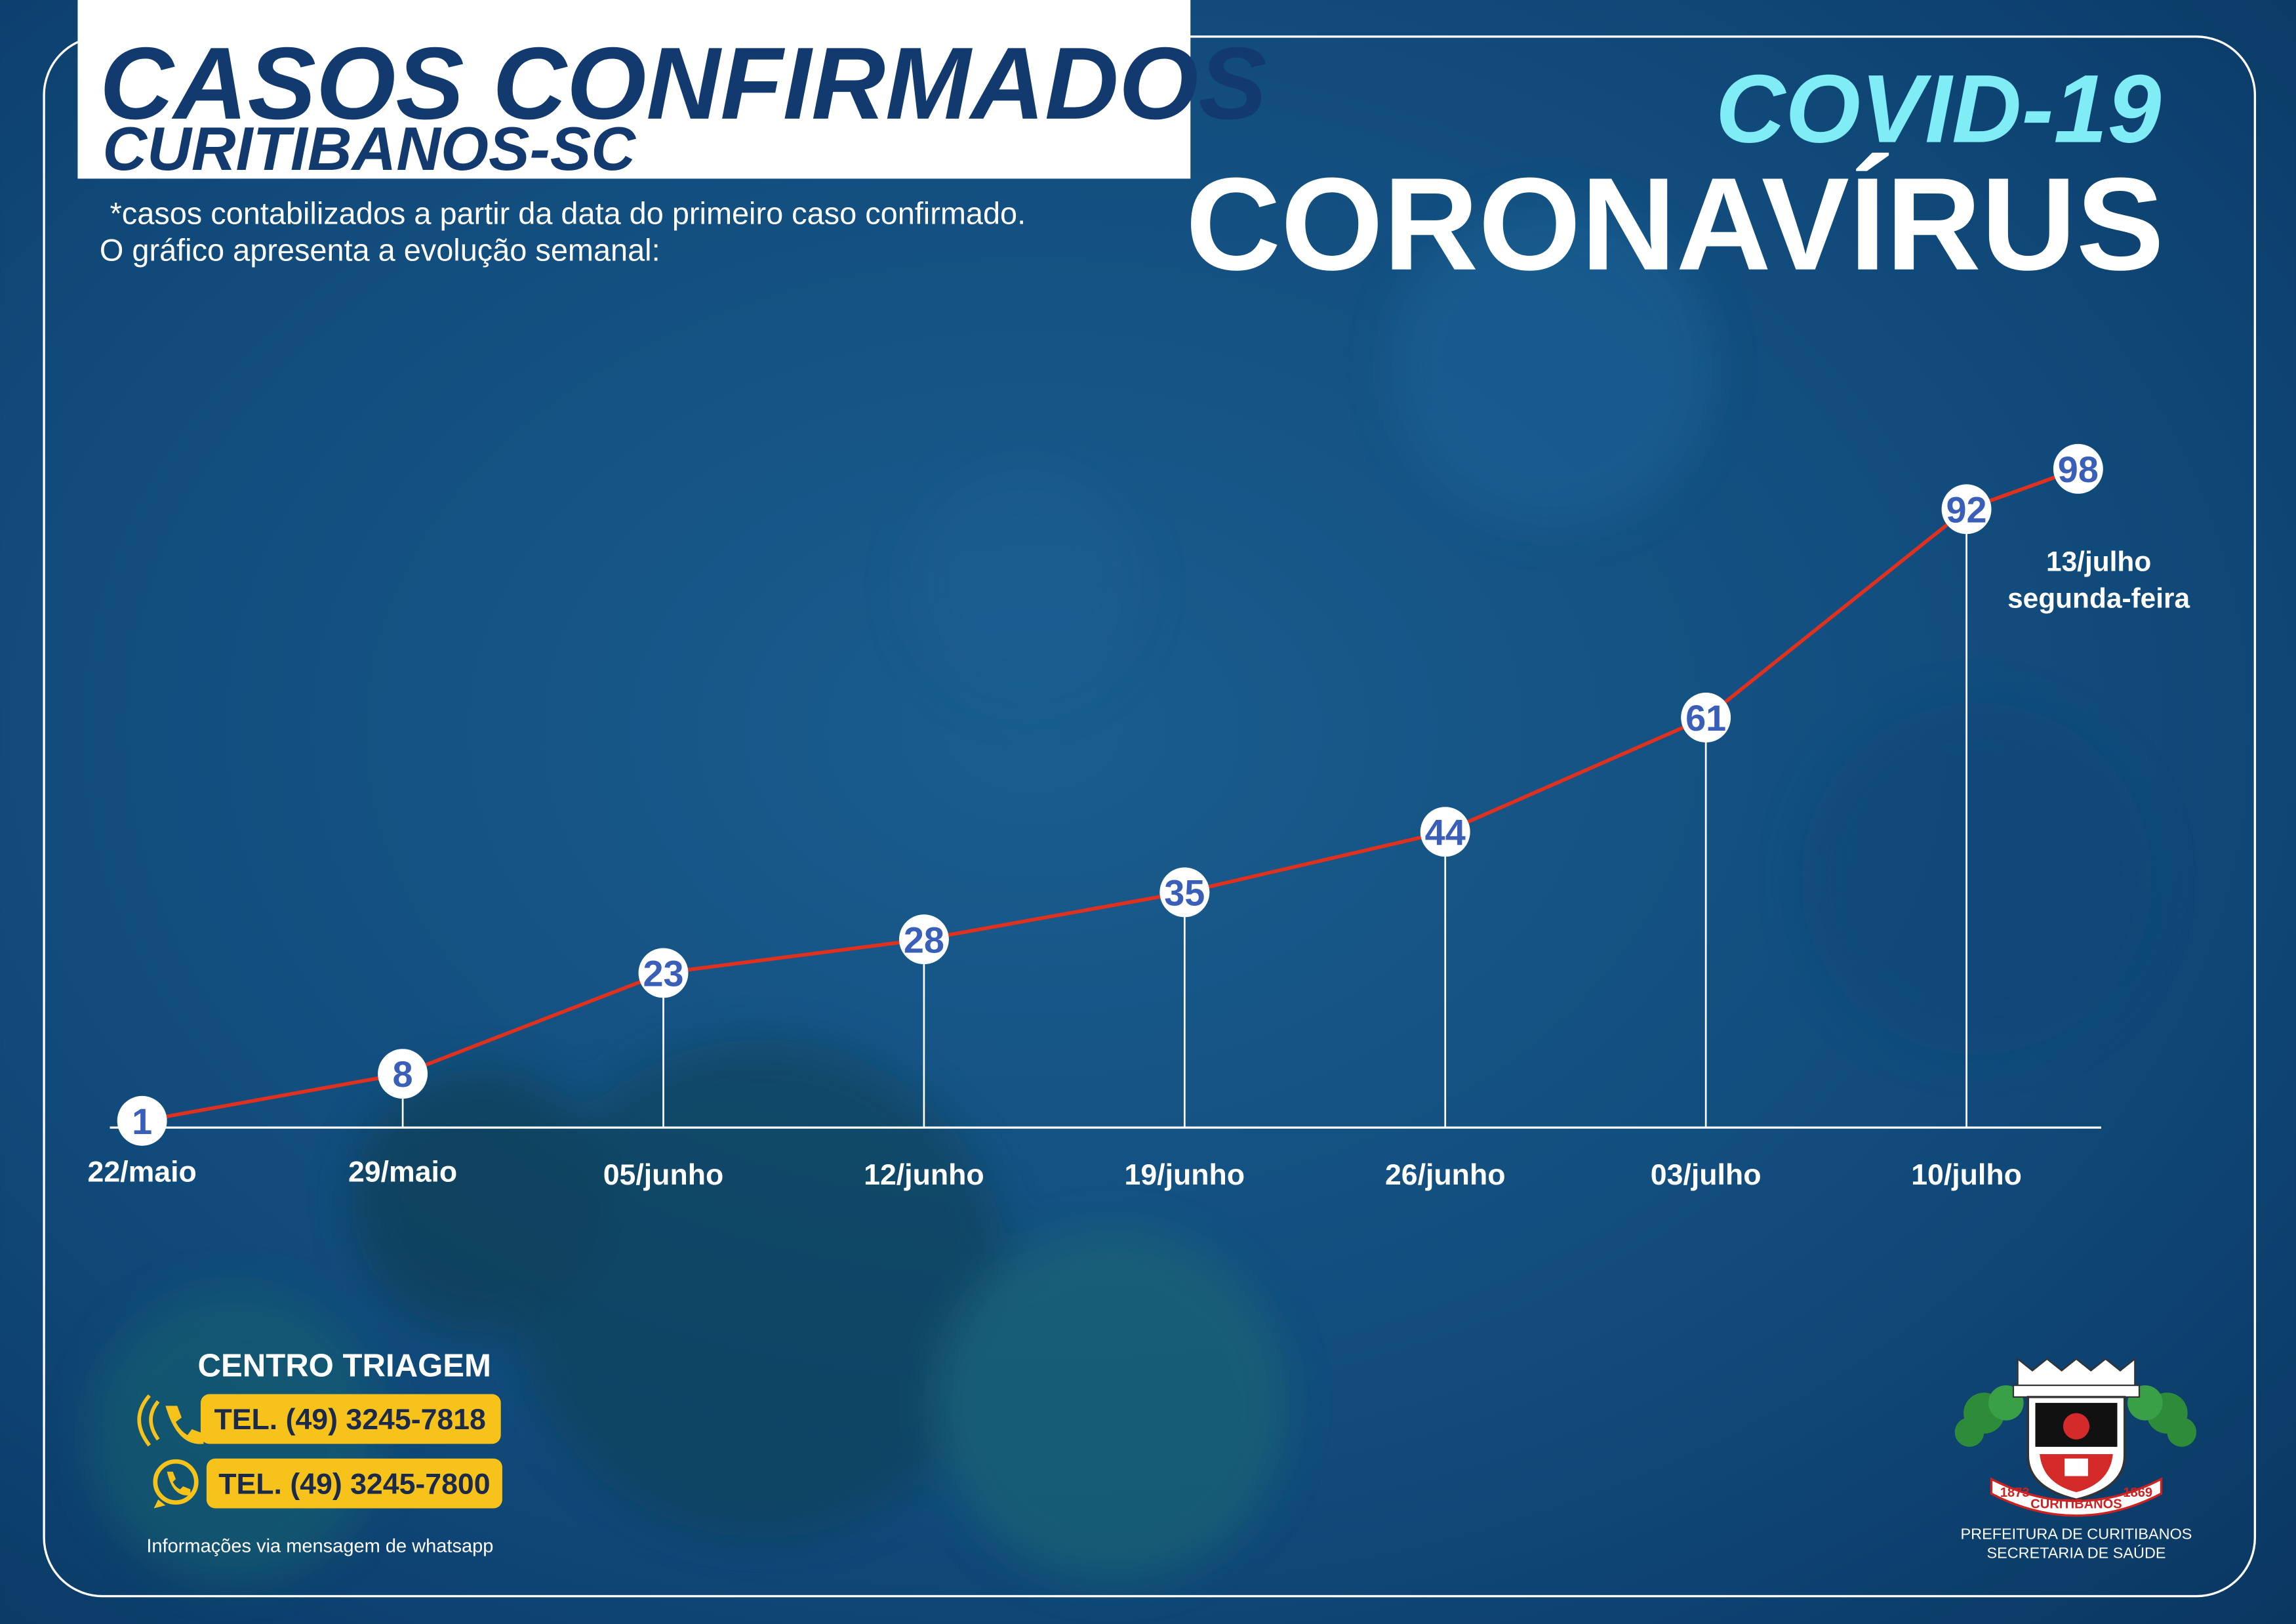  I want to click on data-label: 98, so click(2078, 470).